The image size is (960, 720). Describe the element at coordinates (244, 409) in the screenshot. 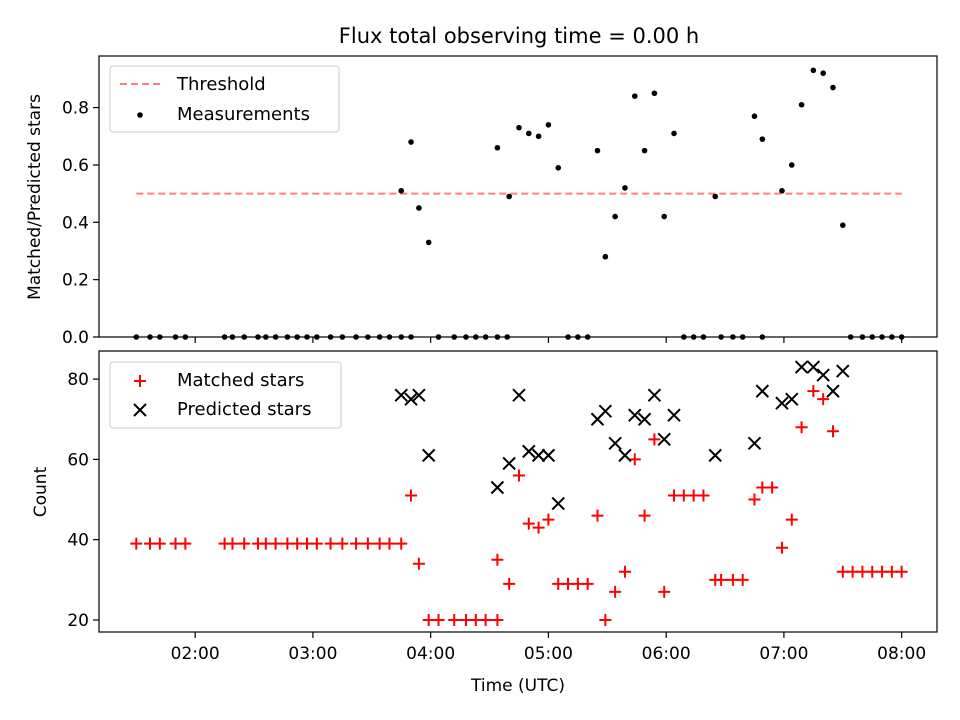

I see `legend-predicted-label: Predicted stars` at that location.